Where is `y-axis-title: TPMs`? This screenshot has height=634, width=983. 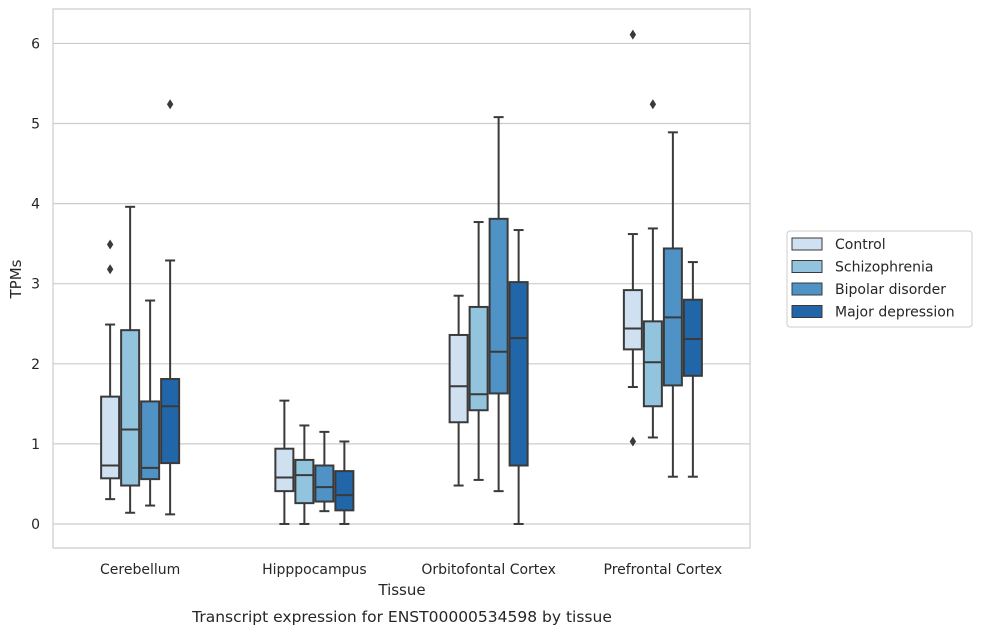 y-axis-title: TPMs is located at coordinates (16, 279).